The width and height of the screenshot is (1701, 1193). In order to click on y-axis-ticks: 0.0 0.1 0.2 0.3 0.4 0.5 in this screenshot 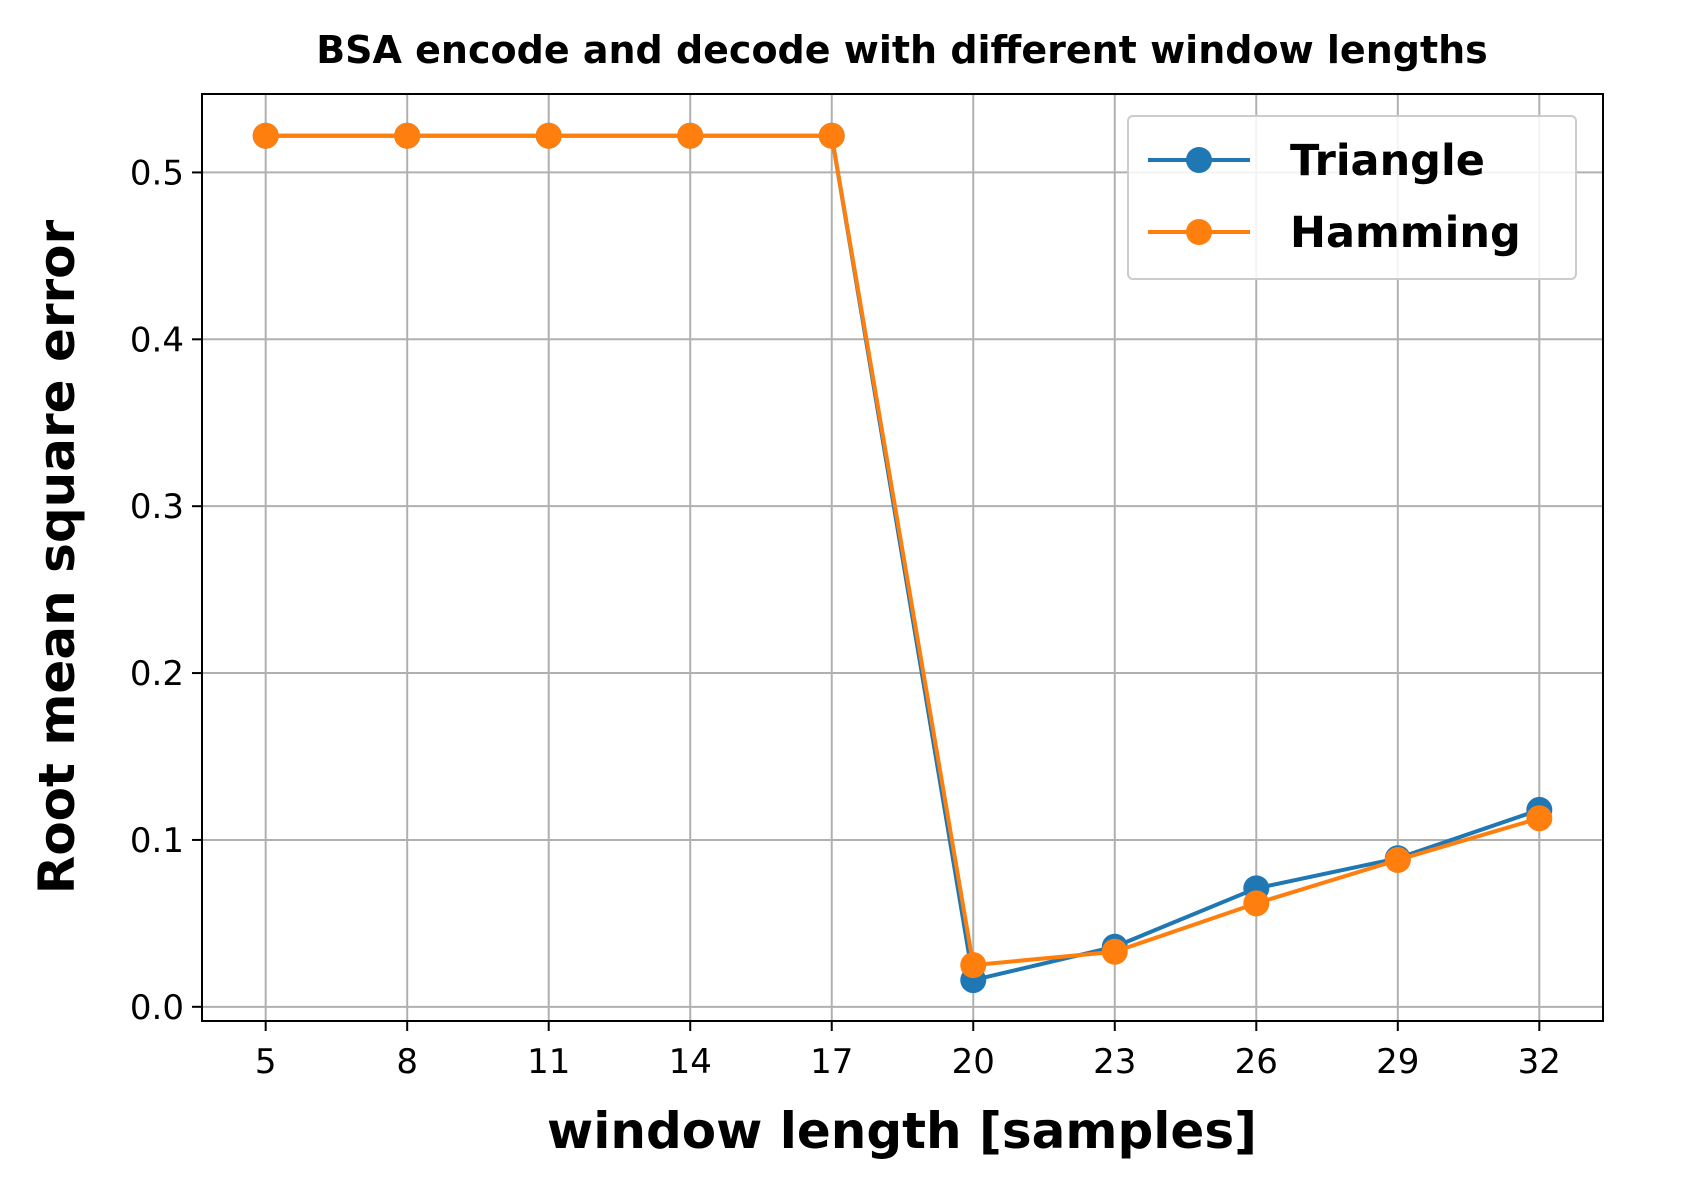, I will do `click(166, 590)`.